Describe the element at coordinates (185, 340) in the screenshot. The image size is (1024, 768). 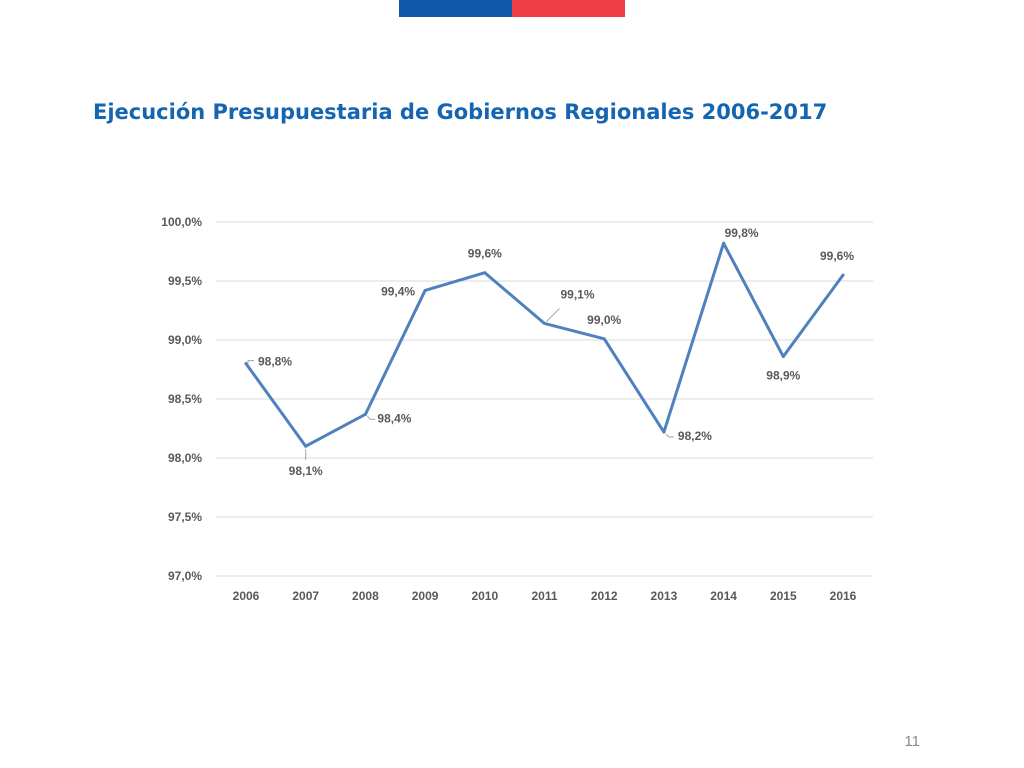
I see `y-tick-label: 99,0%` at that location.